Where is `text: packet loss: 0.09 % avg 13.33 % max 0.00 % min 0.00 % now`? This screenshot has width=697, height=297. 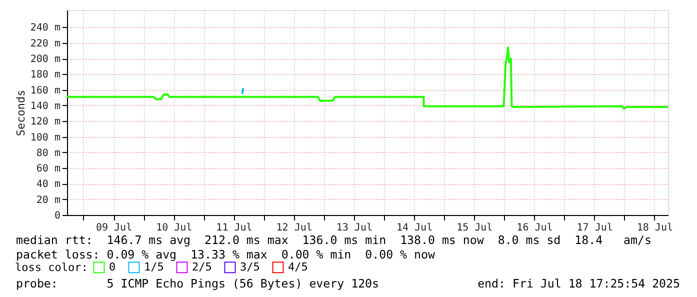 text: packet loss: 0.09 % avg 13.33 % max 0.00 % min 0.00 % now is located at coordinates (225, 255).